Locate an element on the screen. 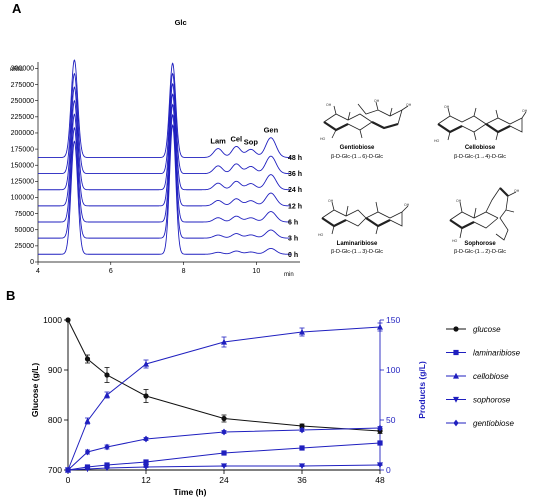 The image size is (550, 503). chromatogram-x-tick-label: 6 is located at coordinates (111, 271).